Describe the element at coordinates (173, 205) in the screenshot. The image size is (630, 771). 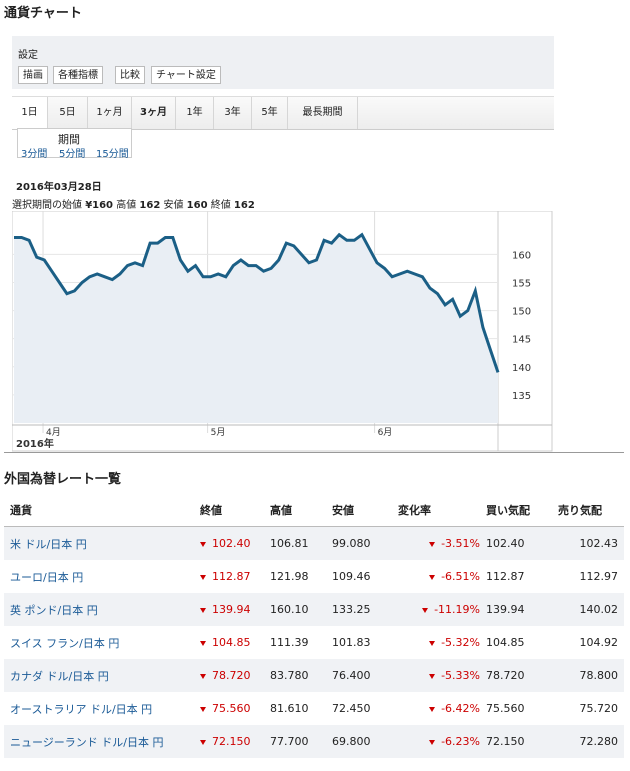
I see `low-label: 安値` at that location.